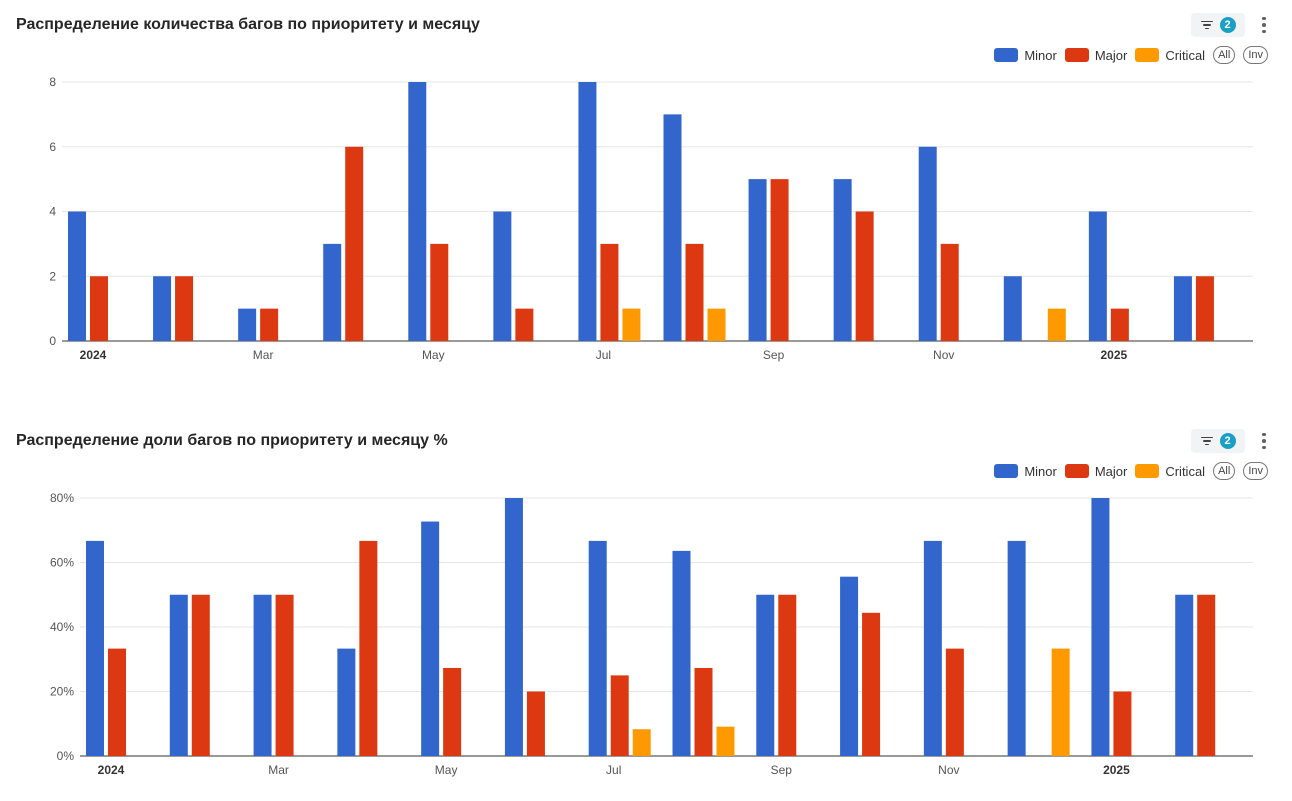 This screenshot has height=801, width=1292. What do you see at coordinates (62, 498) in the screenshot?
I see `y-tick-label: 80%` at bounding box center [62, 498].